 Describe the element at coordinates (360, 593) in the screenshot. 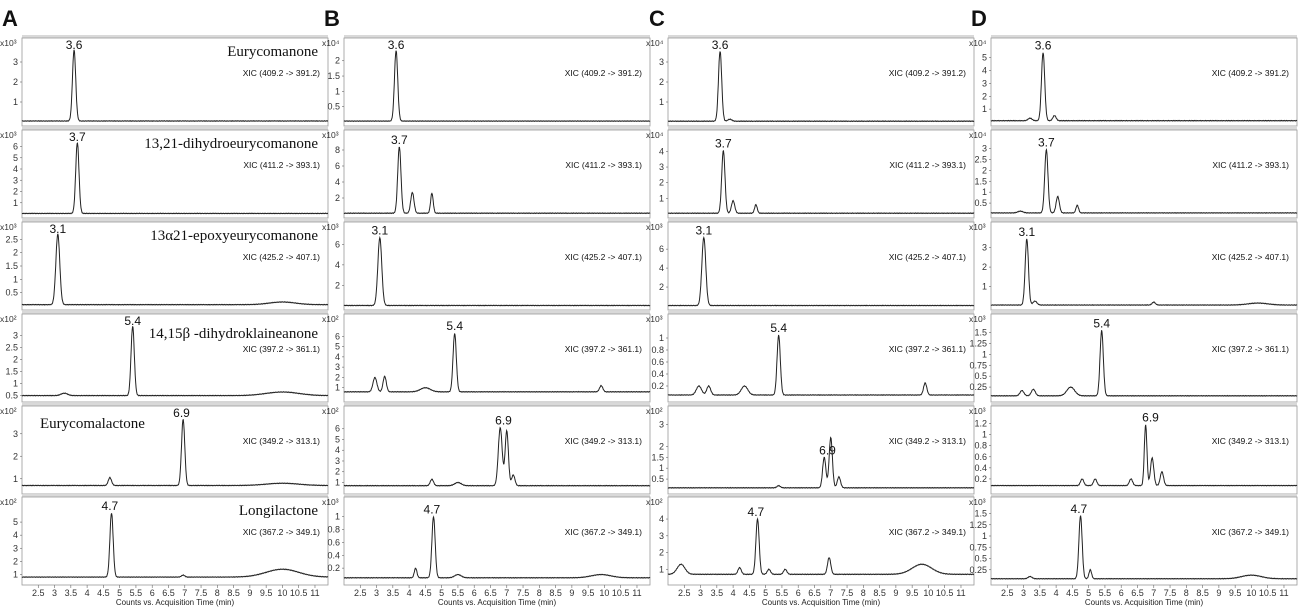

I see `x-tick-label: 2.5` at that location.